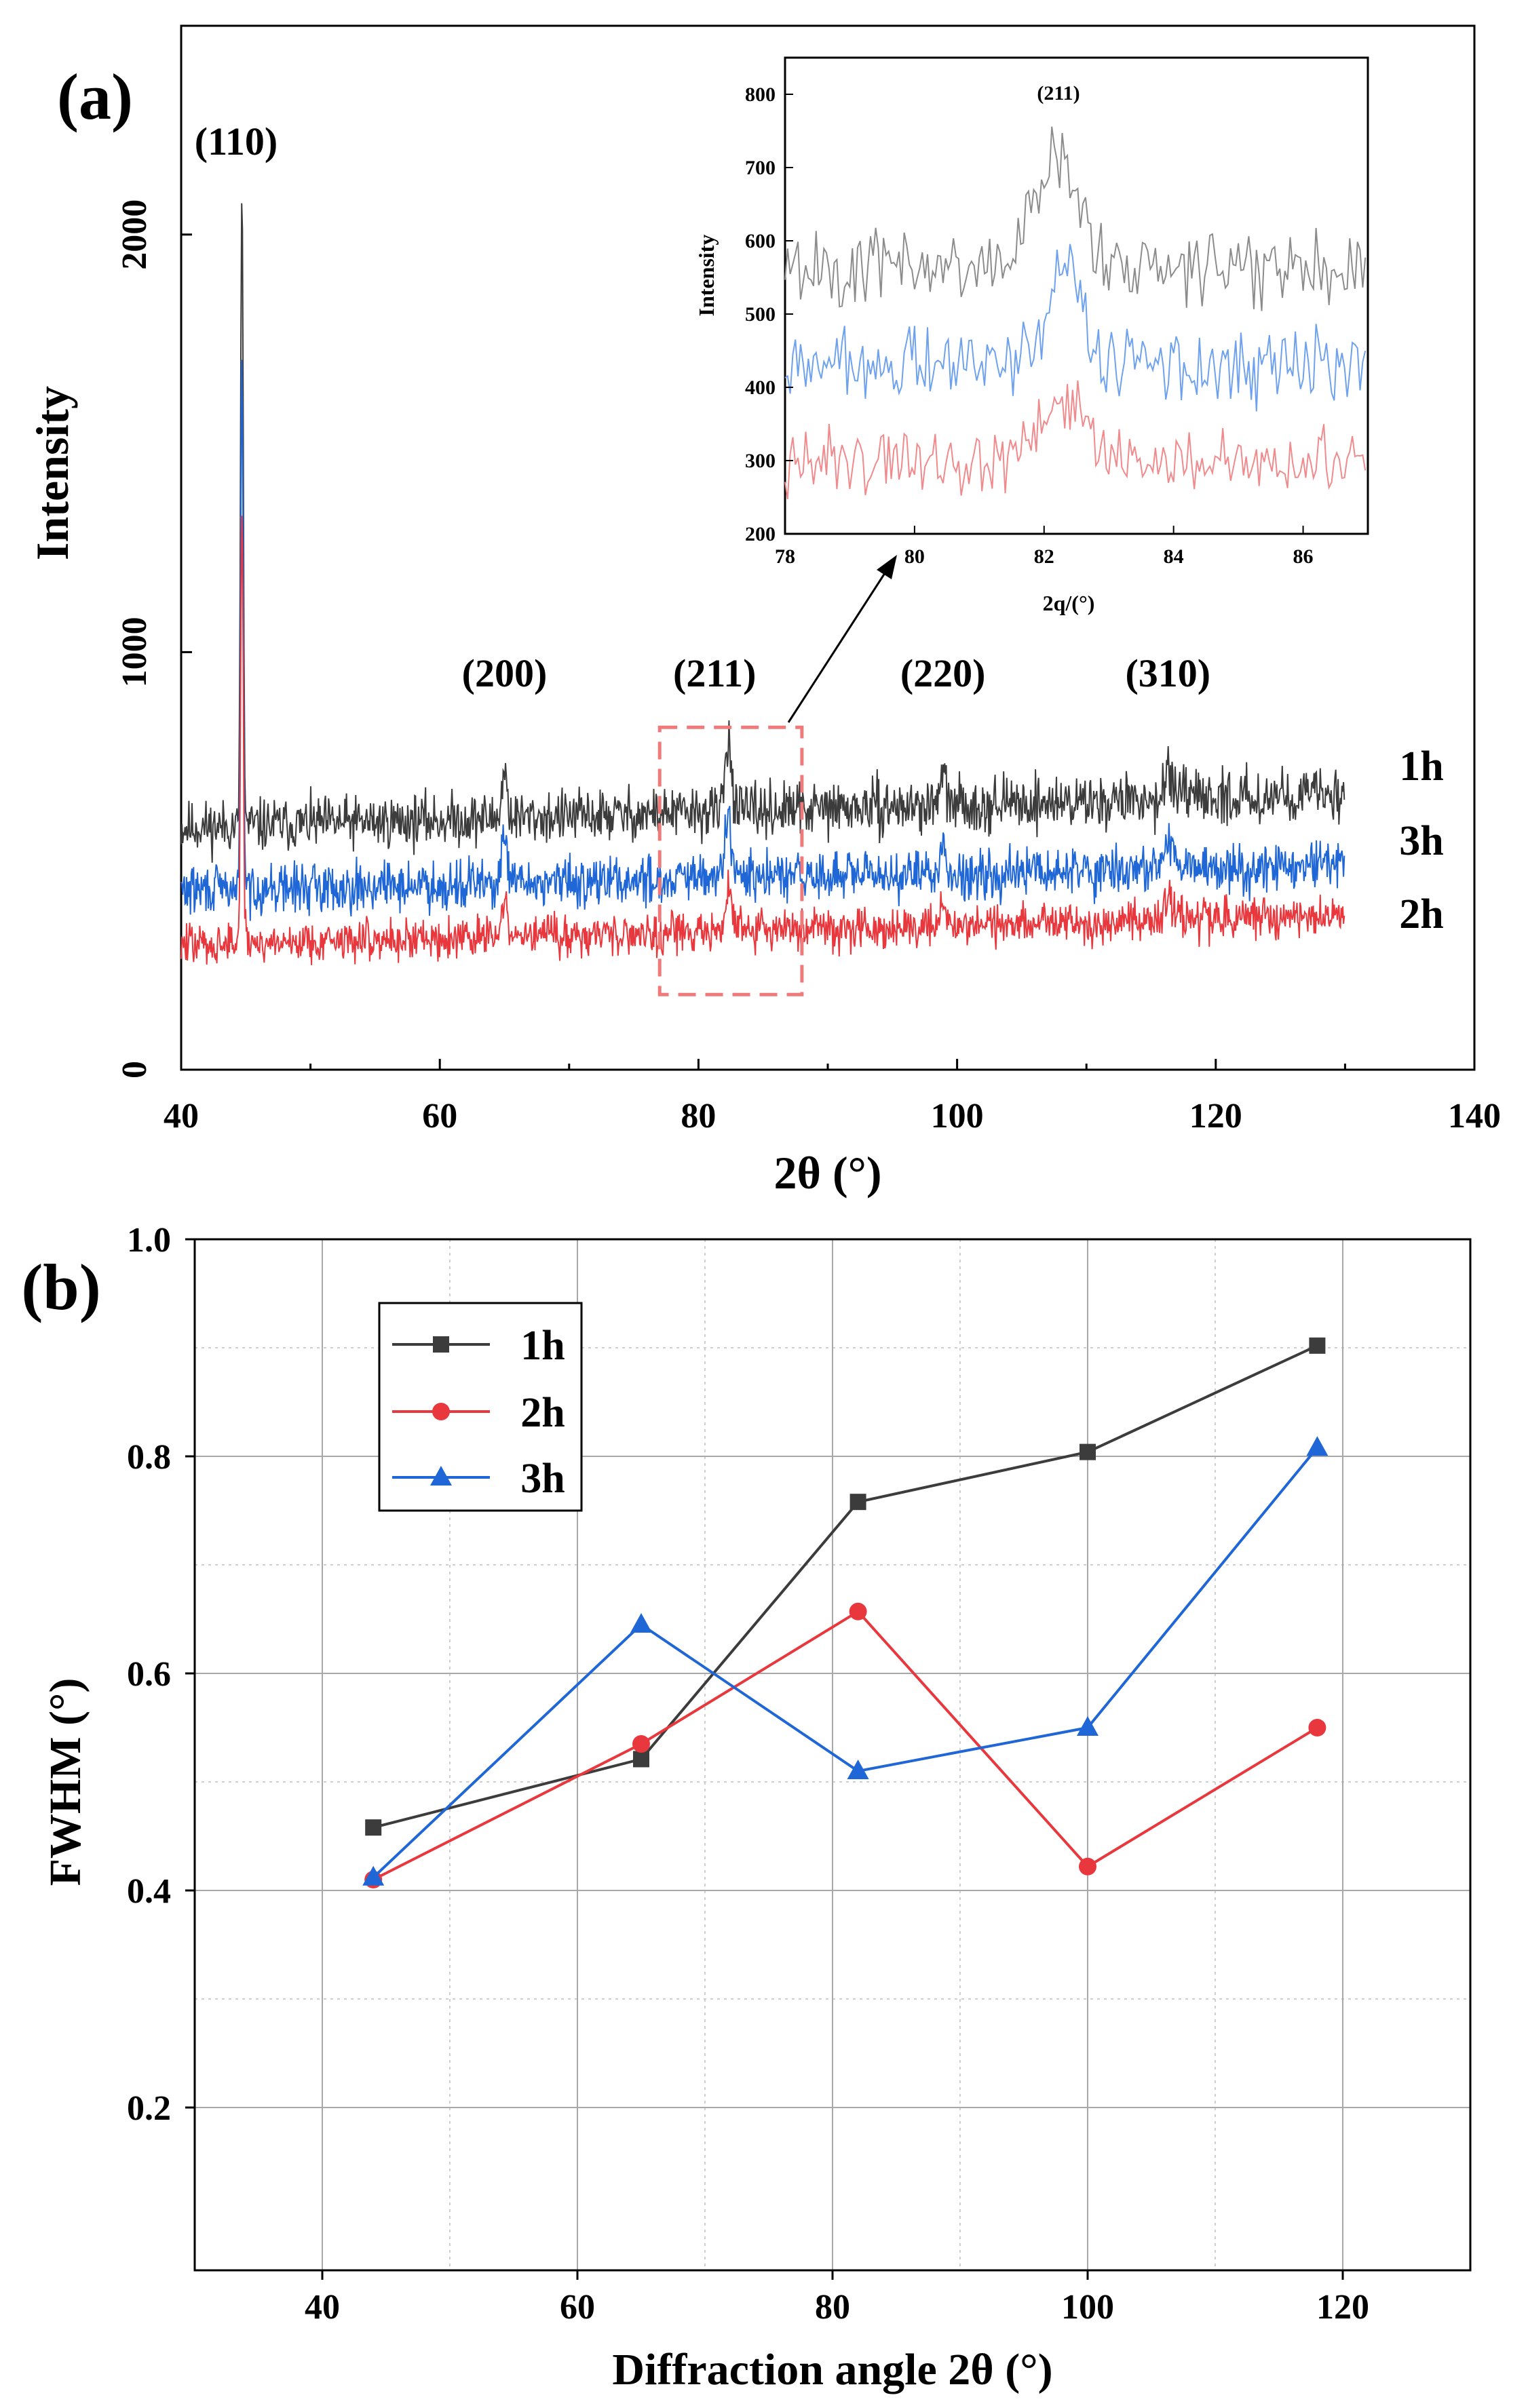 The width and height of the screenshot is (1528, 2408). I want to click on series-line-2h, so click(762, 741).